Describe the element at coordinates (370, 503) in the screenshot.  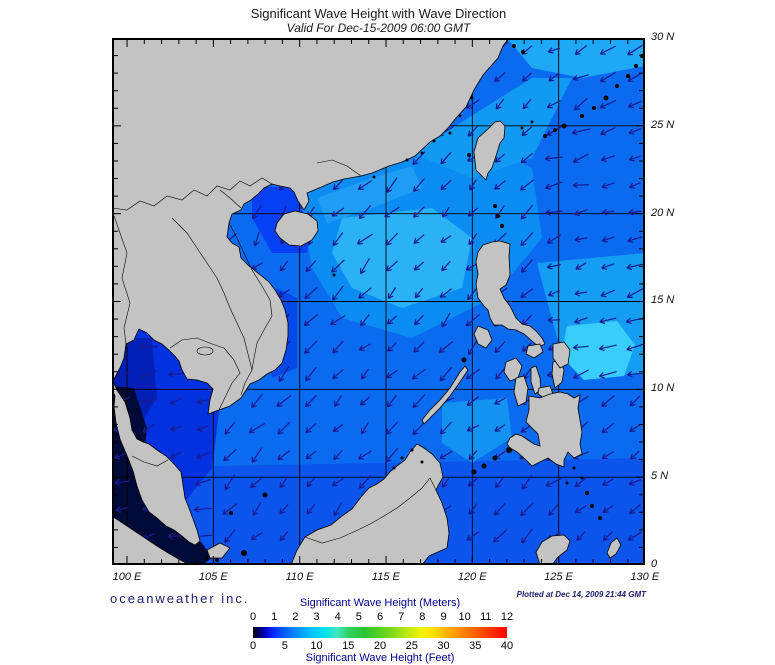
I see `land-borneo` at that location.